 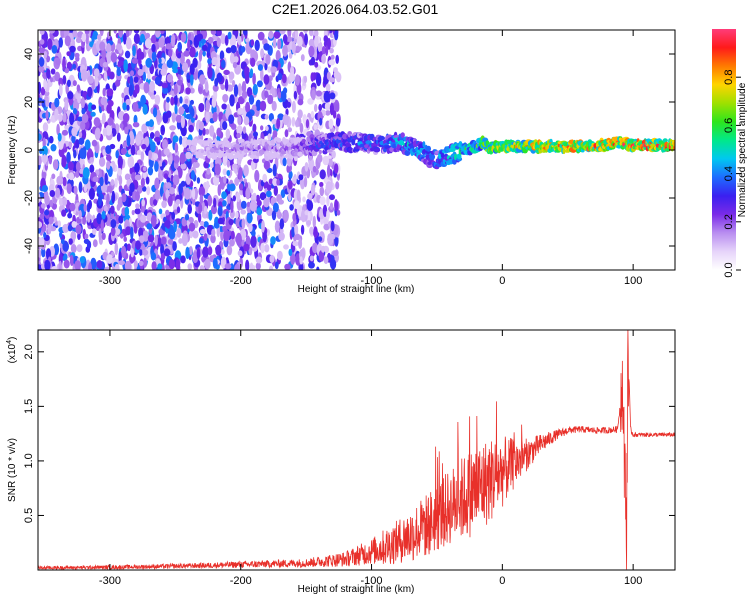 I want to click on y-tick-label: 1.5, so click(x=29, y=406).